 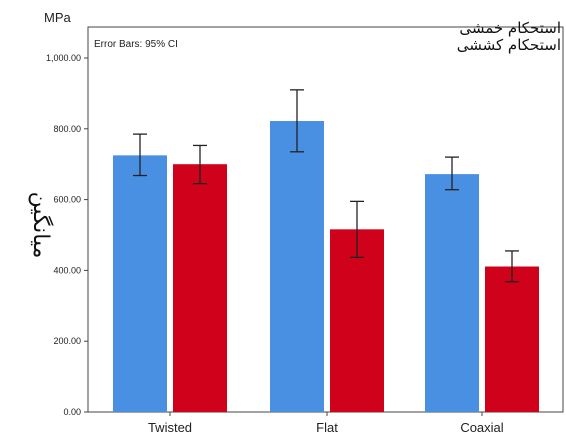 I want to click on y-axis-label: میانگین, so click(x=41, y=225).